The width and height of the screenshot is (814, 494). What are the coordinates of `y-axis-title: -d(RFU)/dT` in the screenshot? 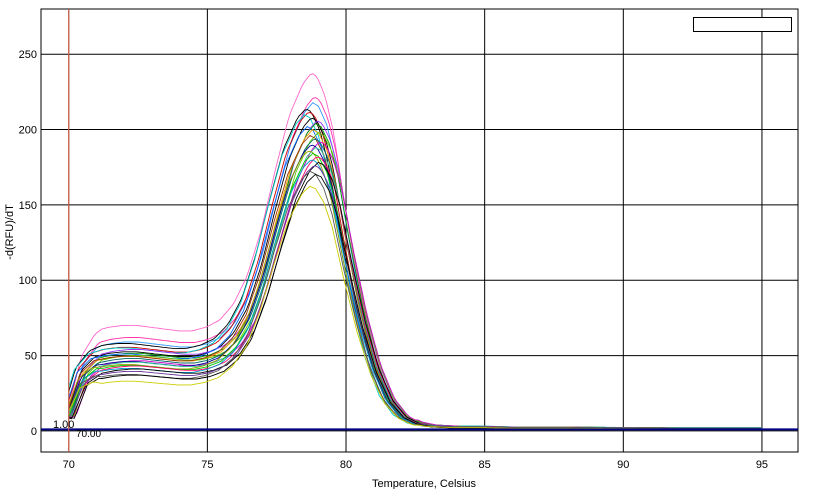 It's located at (10, 232).